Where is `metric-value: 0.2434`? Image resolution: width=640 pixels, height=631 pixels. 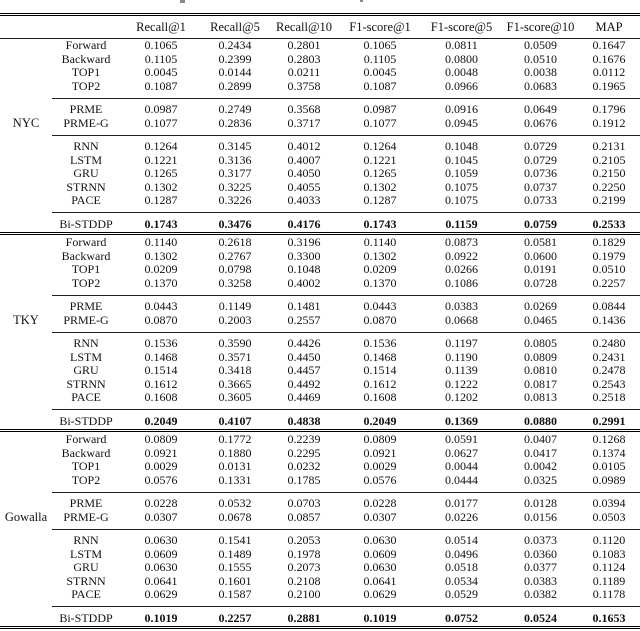 metric-value: 0.2434 is located at coordinates (235, 45).